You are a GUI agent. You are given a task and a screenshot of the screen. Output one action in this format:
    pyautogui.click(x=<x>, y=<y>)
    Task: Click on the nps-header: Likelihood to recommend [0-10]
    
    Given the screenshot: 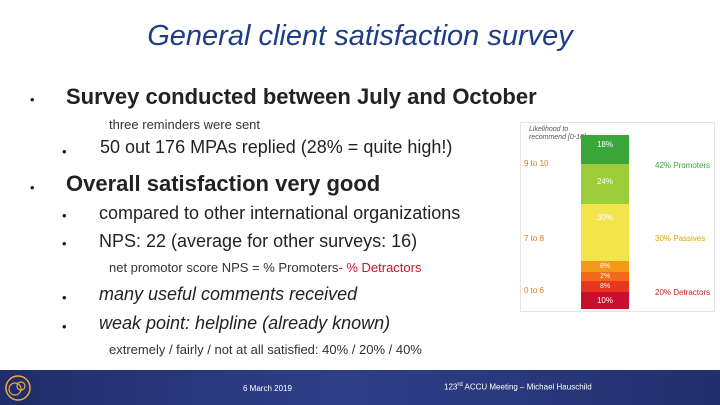 What is the action you would take?
    pyautogui.click(x=557, y=134)
    